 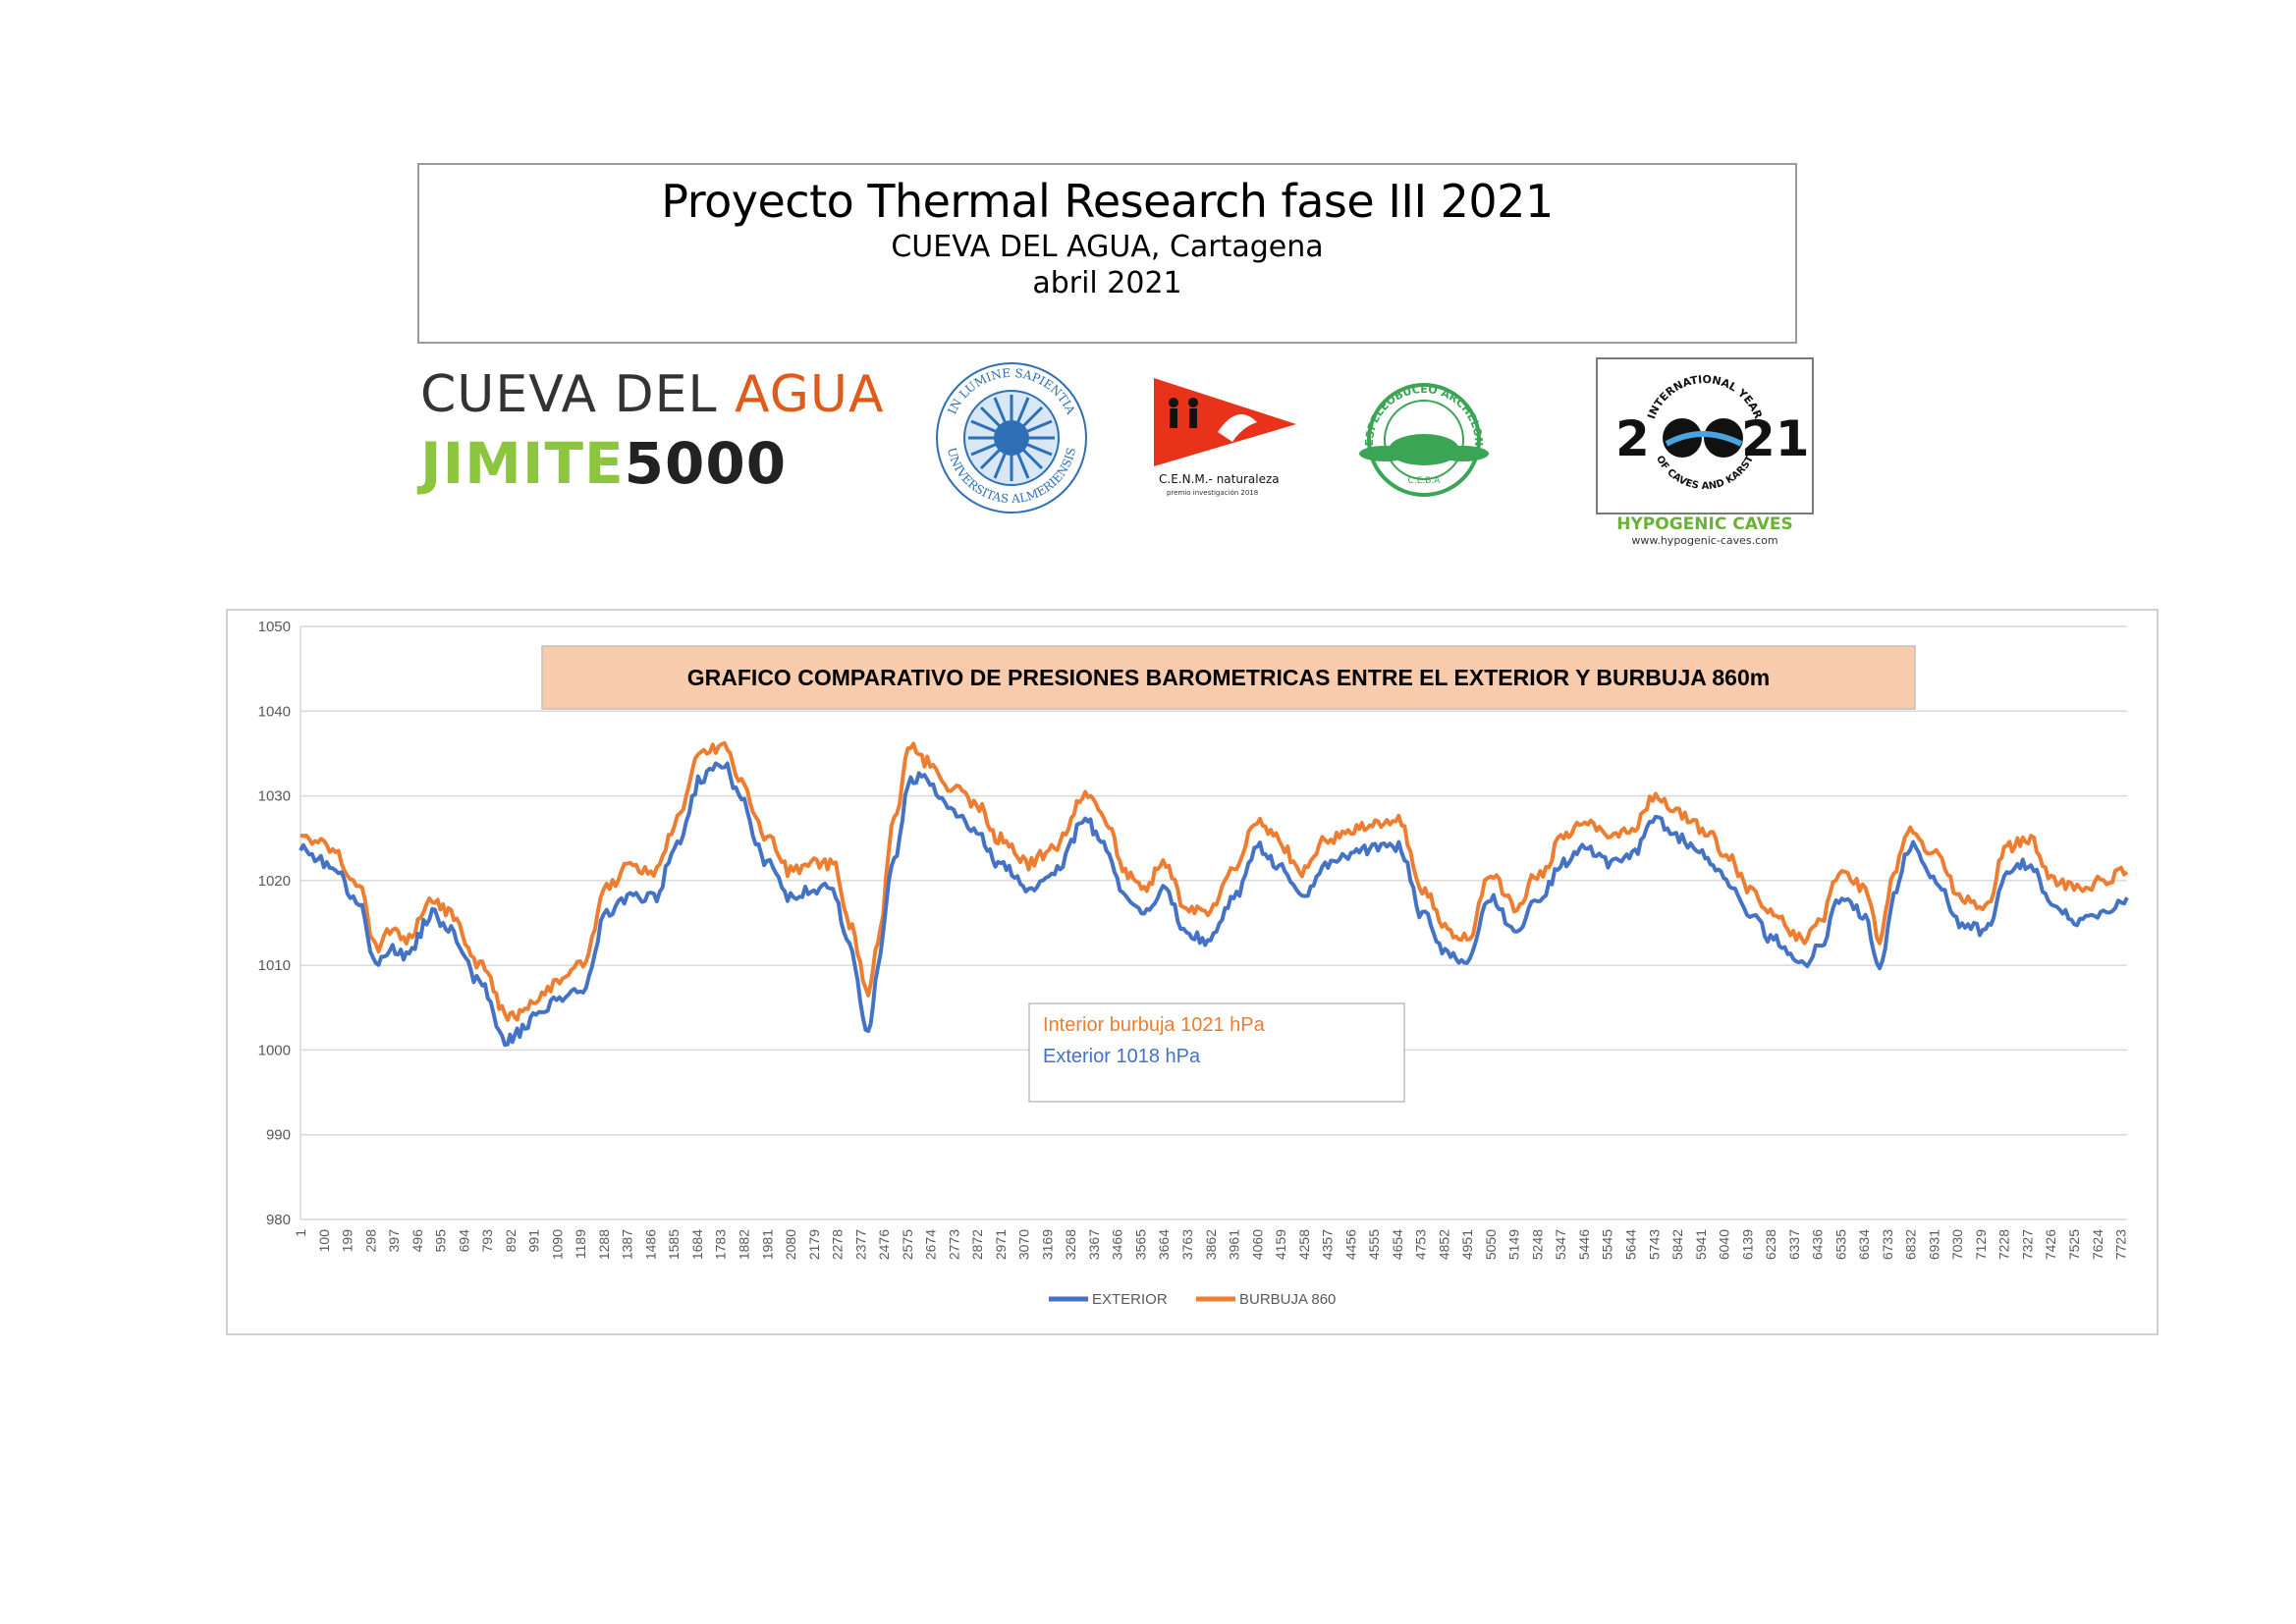 I want to click on x-tick-label: 6337, so click(x=1794, y=1244).